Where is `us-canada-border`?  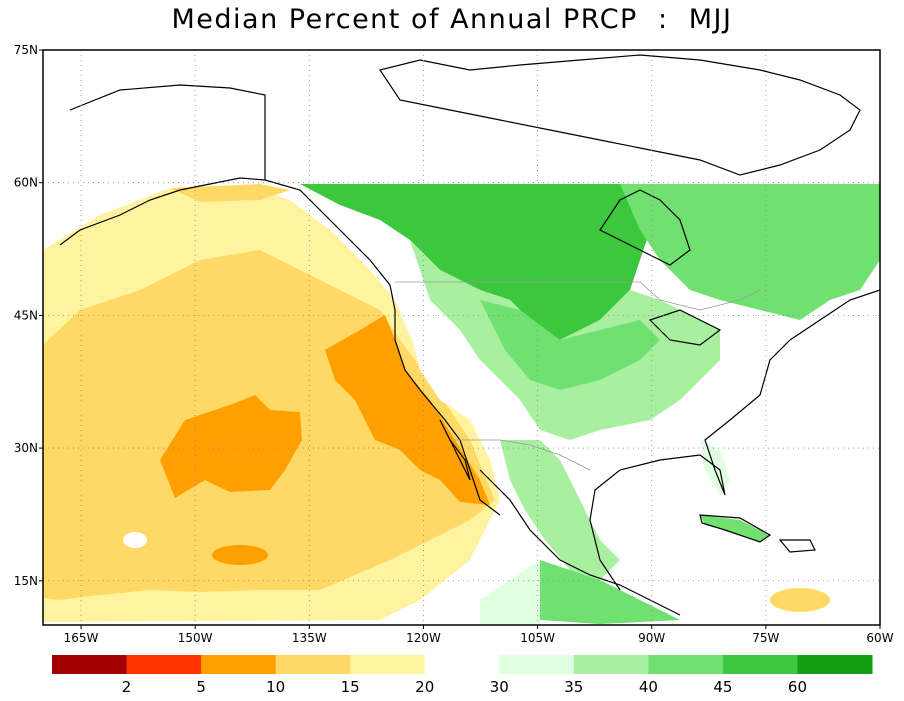 us-canada-border is located at coordinates (578, 296).